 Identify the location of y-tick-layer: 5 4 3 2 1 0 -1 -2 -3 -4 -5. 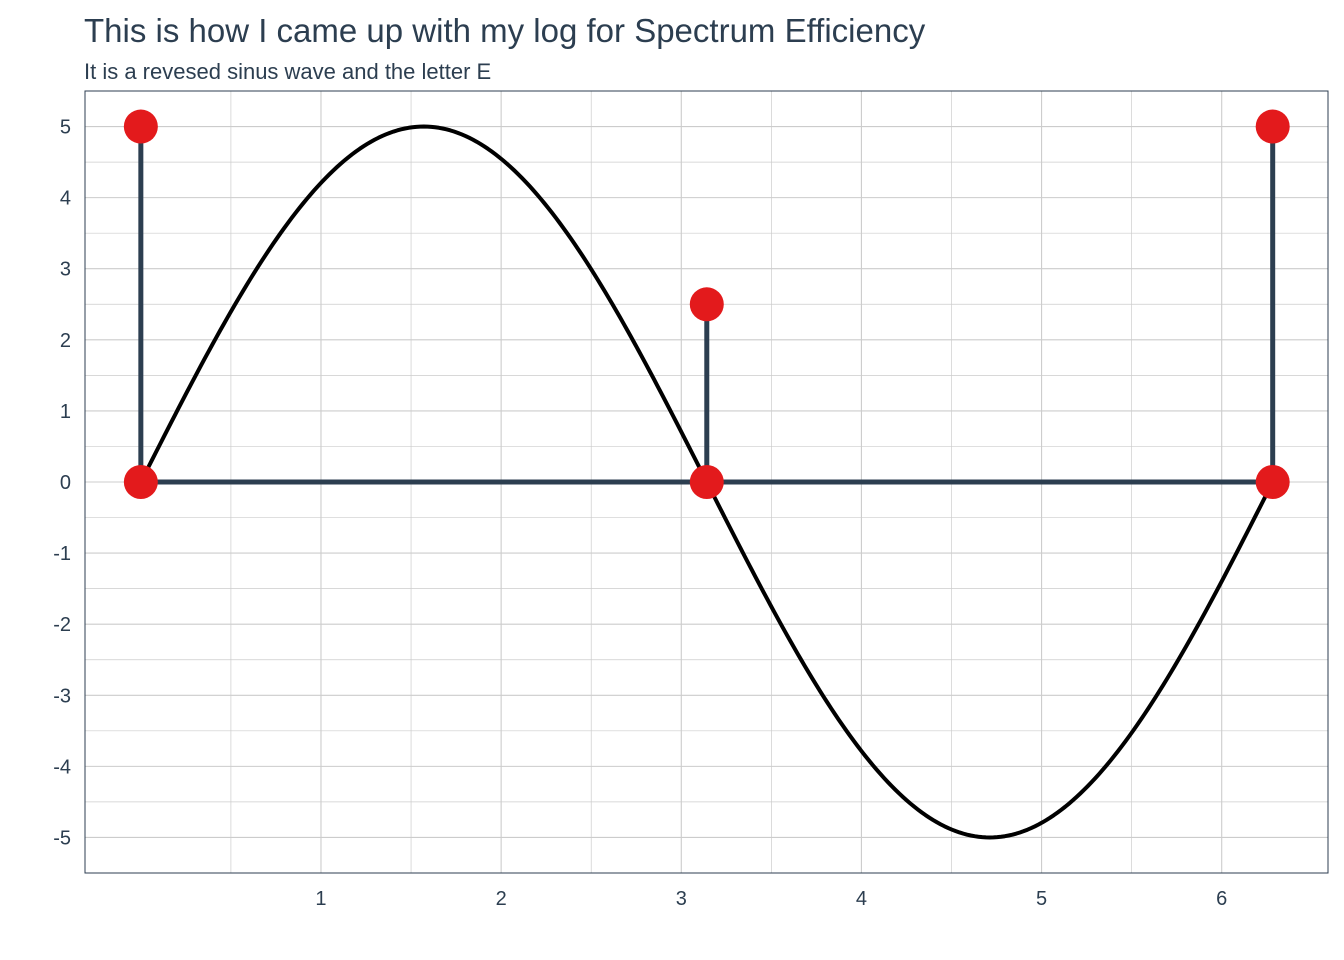
(62, 483).